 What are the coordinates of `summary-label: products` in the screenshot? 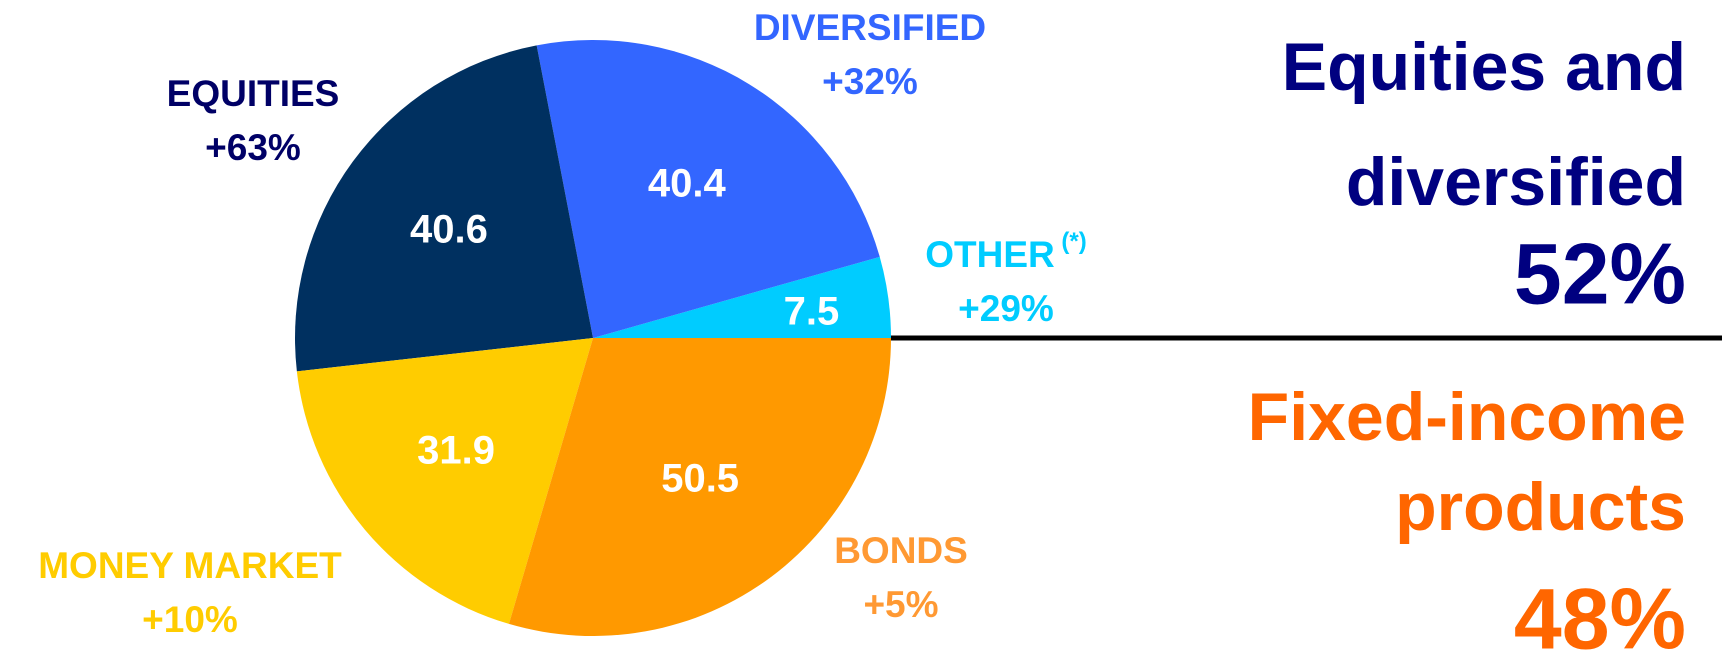 It's located at (1540, 507).